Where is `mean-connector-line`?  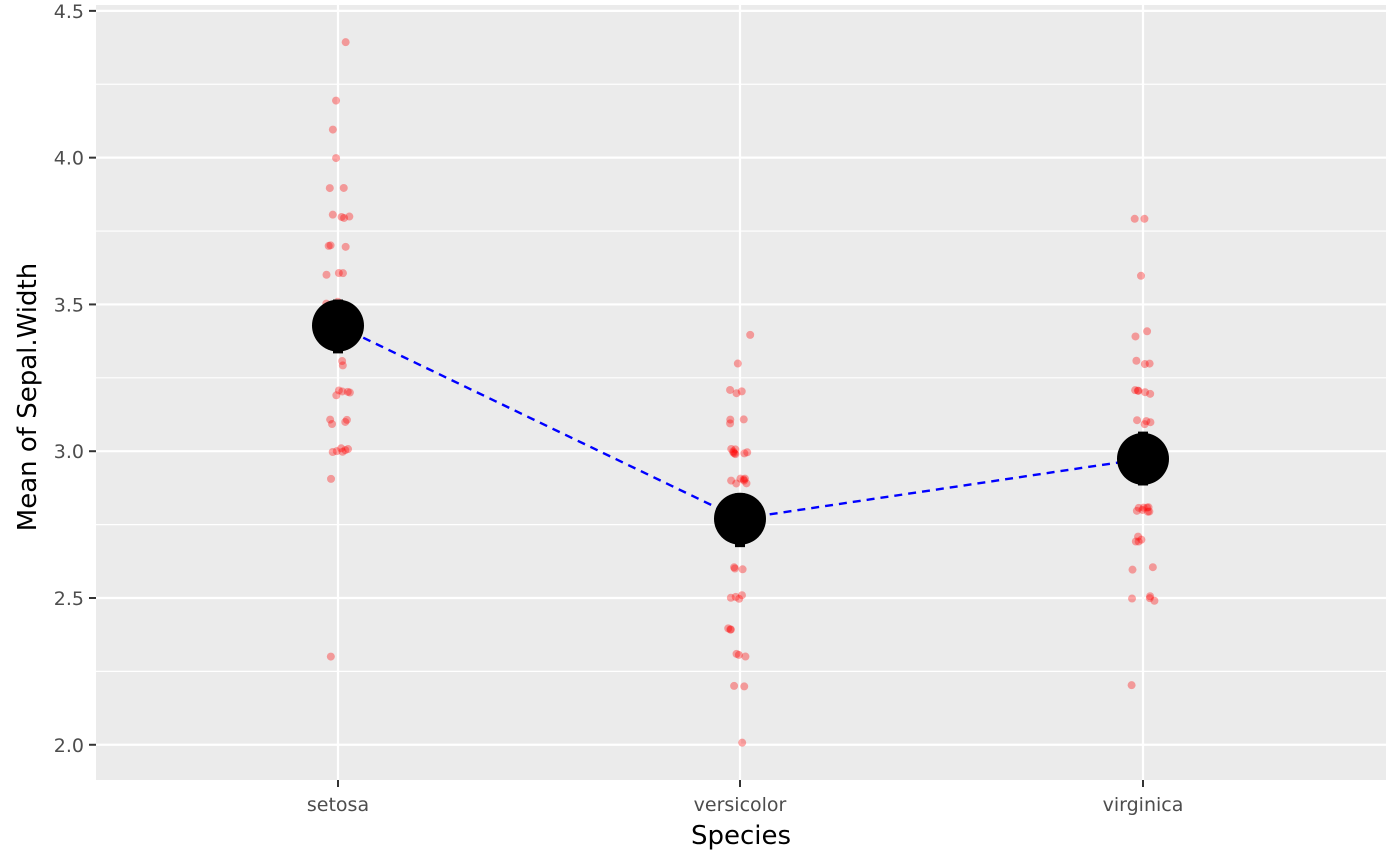
mean-connector-line is located at coordinates (740, 422).